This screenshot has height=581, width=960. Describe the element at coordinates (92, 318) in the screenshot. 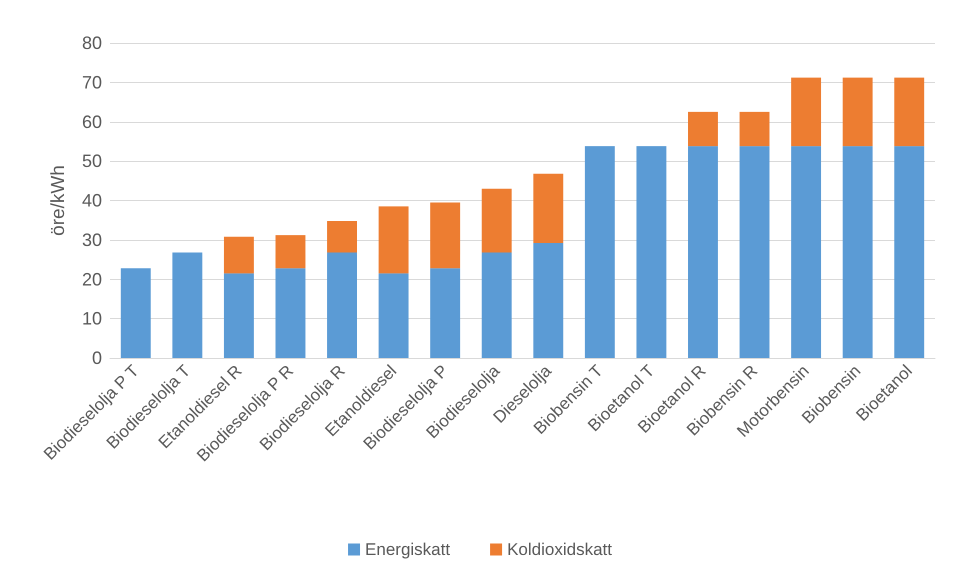

I see `y-tick-label: 10` at that location.